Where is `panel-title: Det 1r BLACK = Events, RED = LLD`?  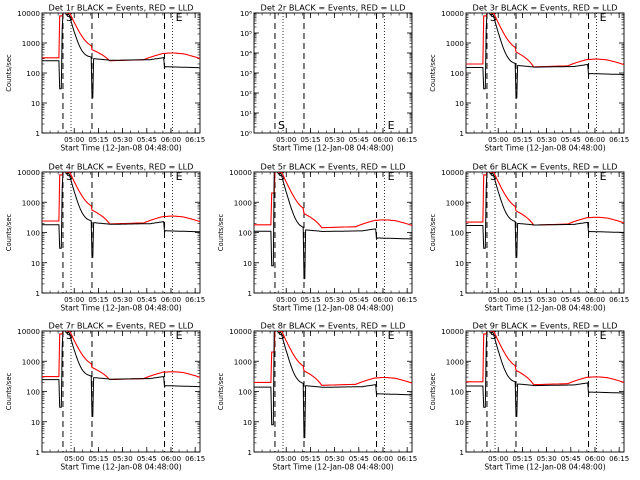
panel-title: Det 1r BLACK = Events, RED = LLD is located at coordinates (121, 8).